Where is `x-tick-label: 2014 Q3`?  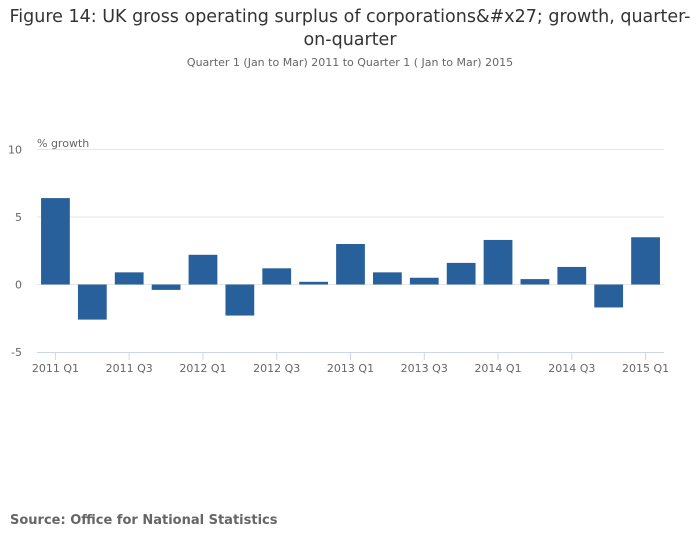 x-tick-label: 2014 Q3 is located at coordinates (571, 368).